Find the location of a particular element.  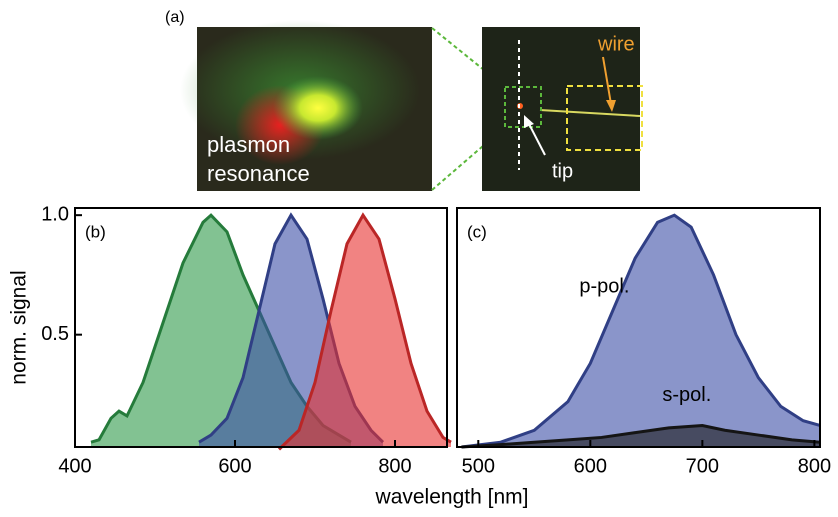

x-tick-label: 400 is located at coordinates (74, 466).